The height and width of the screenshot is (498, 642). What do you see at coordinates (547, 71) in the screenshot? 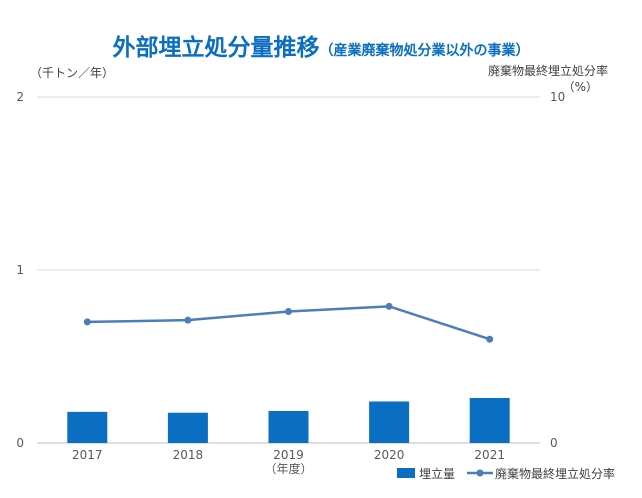
I see `right-axis-label: 廃棄物最終埋立処分率` at bounding box center [547, 71].